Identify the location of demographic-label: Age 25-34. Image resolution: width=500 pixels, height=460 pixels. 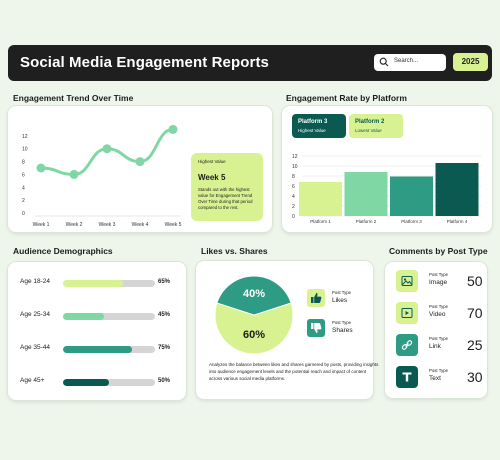
(35, 314).